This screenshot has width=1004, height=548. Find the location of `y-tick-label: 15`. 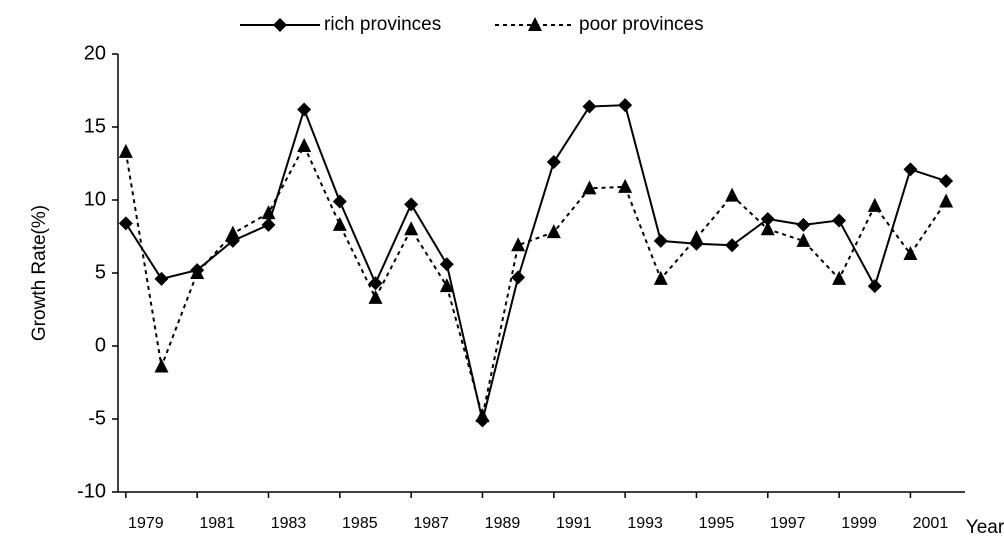

y-tick-label: 15 is located at coordinates (95, 126).